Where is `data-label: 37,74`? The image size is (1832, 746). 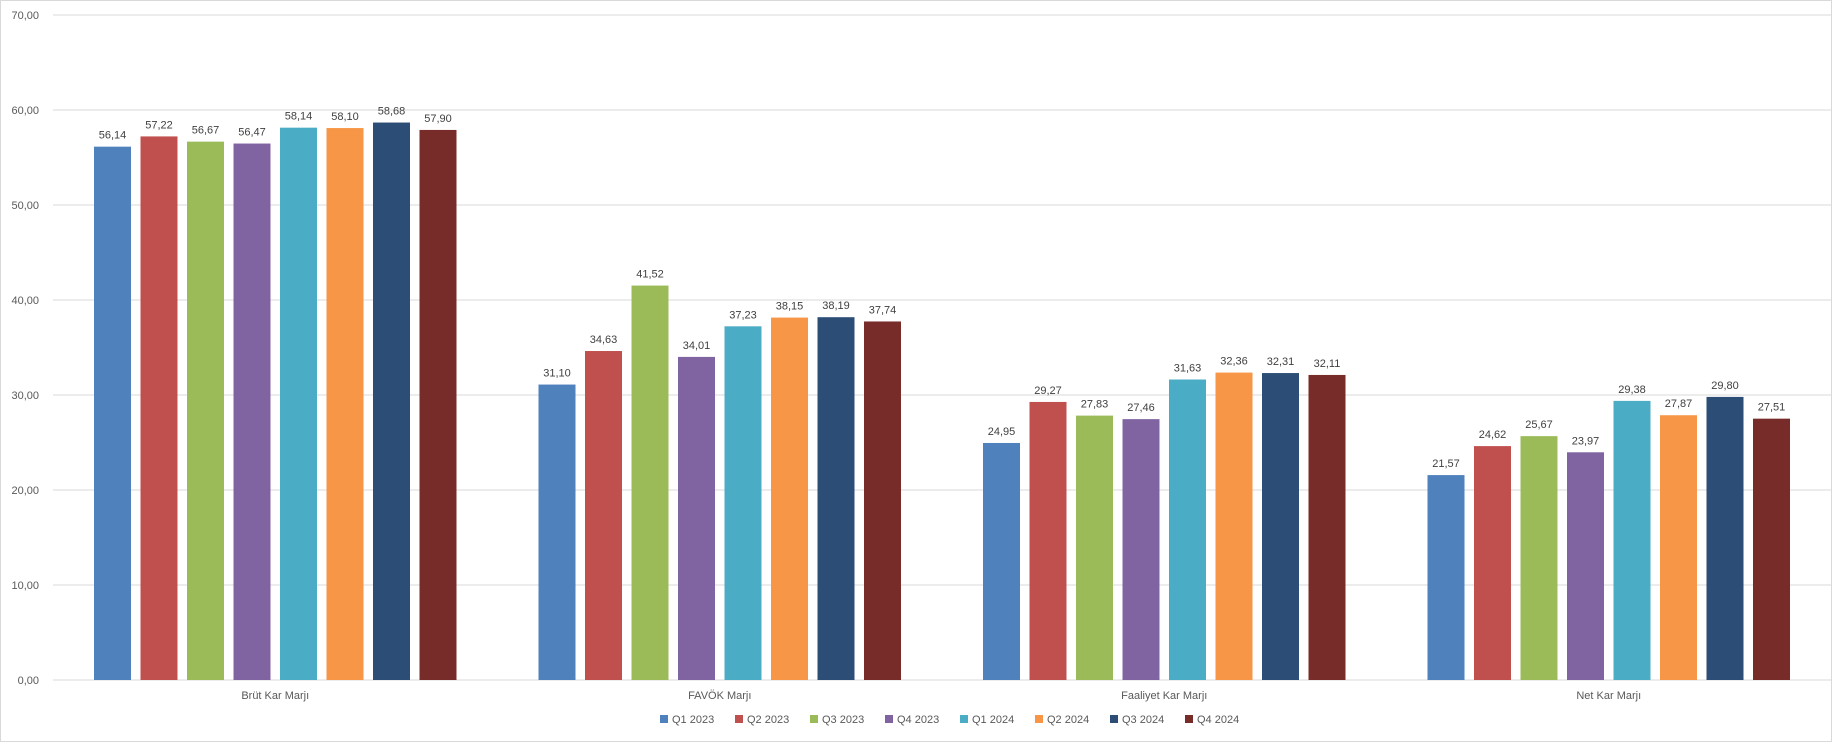 data-label: 37,74 is located at coordinates (883, 310).